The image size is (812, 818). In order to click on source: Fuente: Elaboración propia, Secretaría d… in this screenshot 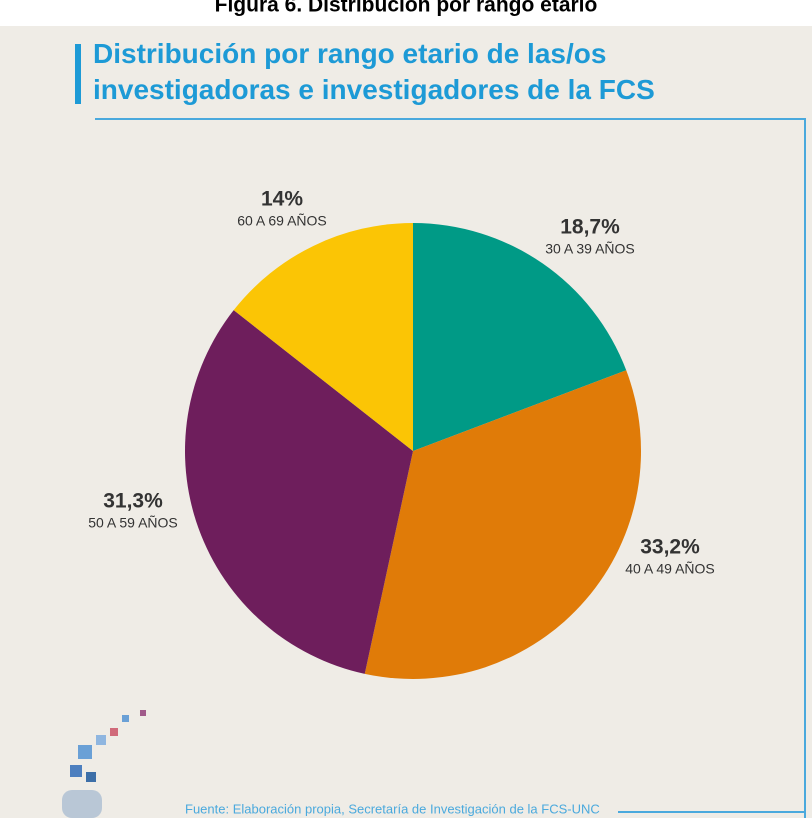, I will do `click(392, 808)`.